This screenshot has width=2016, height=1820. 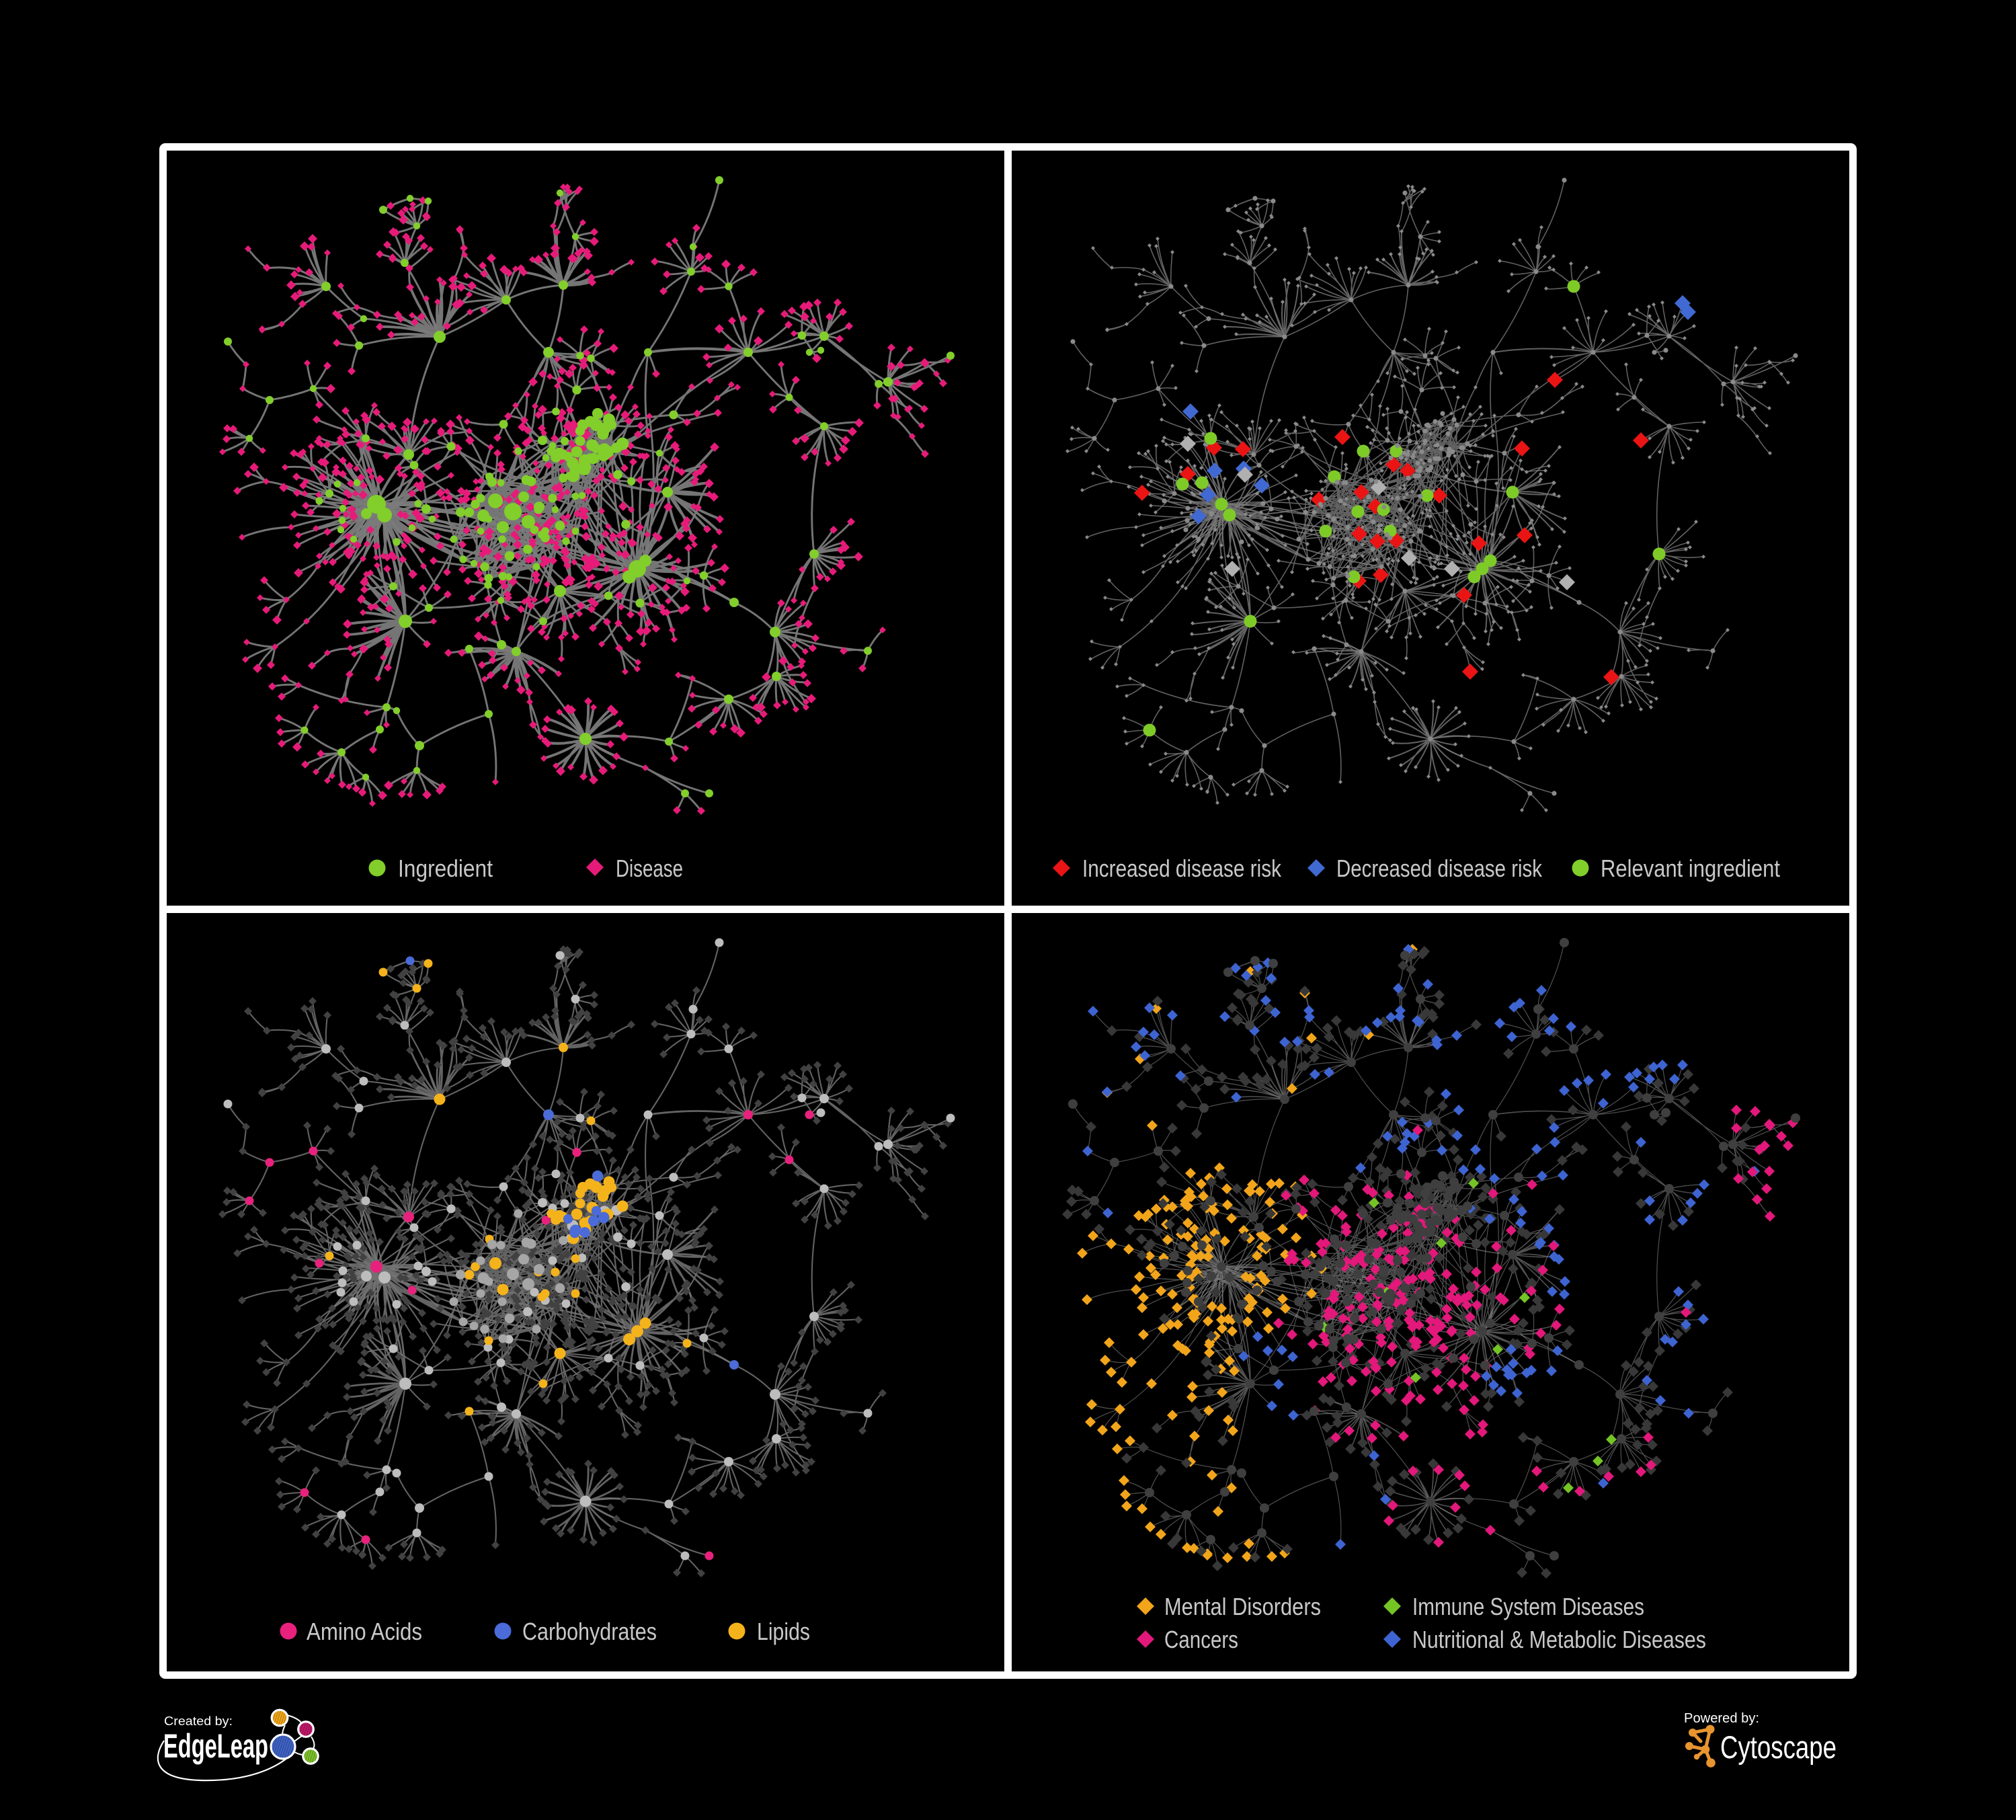 What do you see at coordinates (215, 1746) in the screenshot?
I see `svg-text: EdgeLeap` at bounding box center [215, 1746].